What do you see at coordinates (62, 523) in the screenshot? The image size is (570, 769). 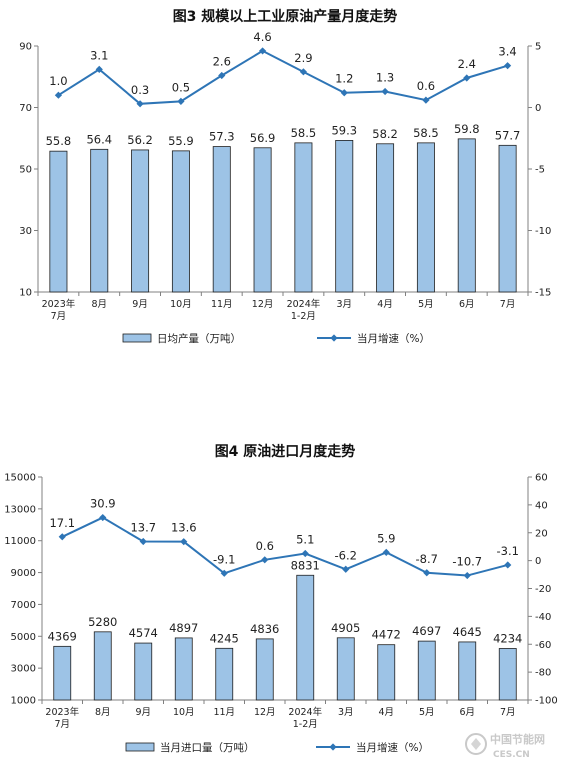 I see `chart2-growth-value-label: 17.1` at bounding box center [62, 523].